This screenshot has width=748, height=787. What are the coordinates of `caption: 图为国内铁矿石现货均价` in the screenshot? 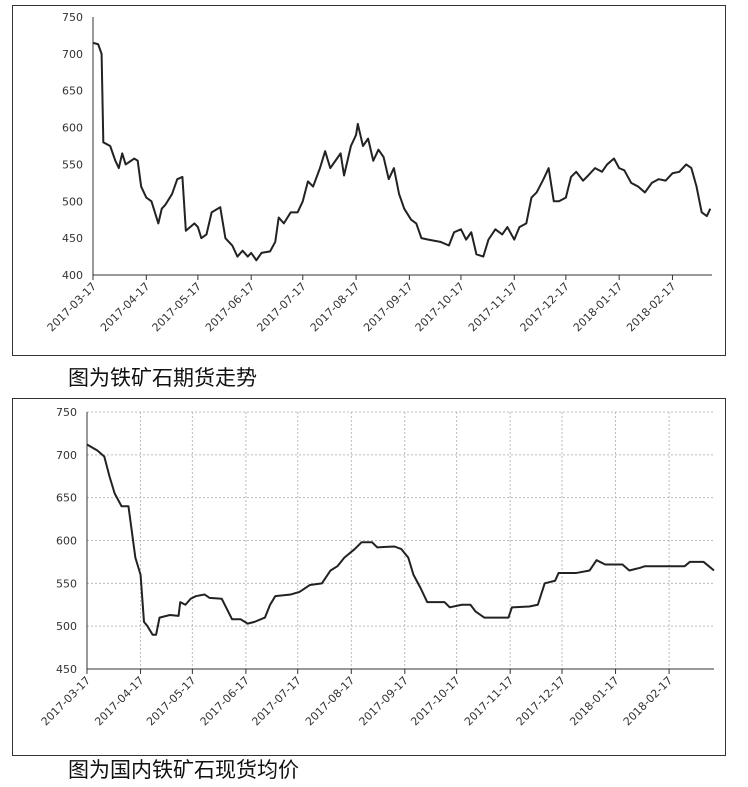 It's located at (183, 770).